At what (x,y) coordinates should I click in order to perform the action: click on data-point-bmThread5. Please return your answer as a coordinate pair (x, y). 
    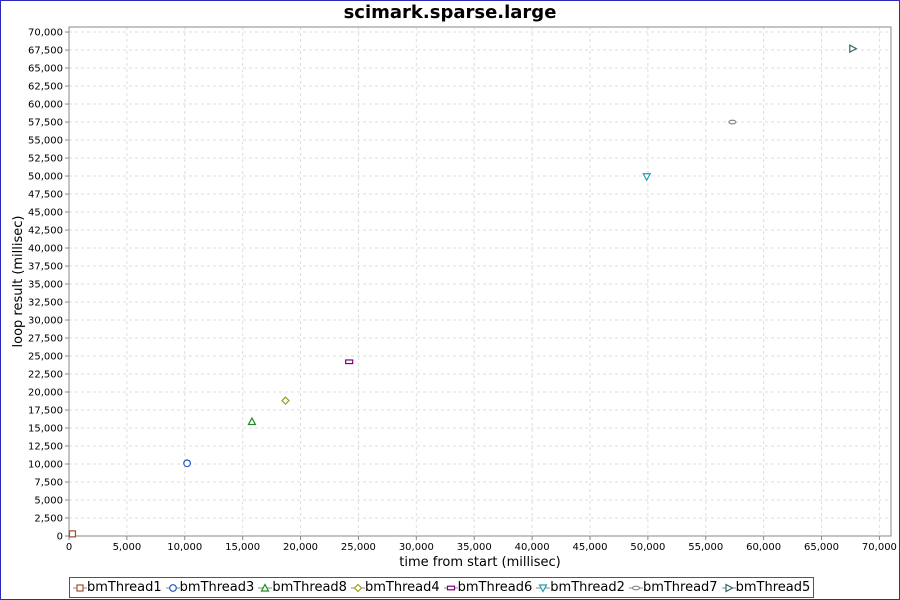
    Looking at the image, I should click on (853, 49).